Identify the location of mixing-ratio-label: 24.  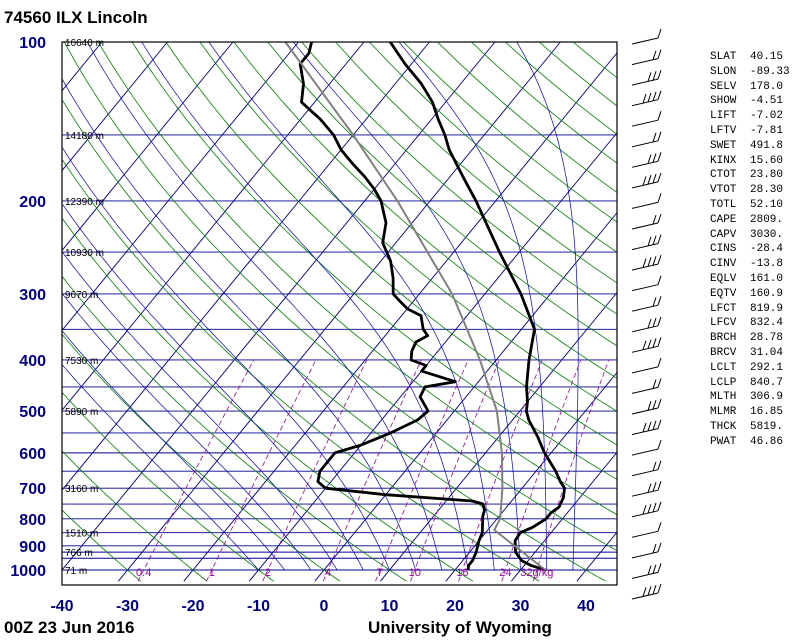
(505, 573).